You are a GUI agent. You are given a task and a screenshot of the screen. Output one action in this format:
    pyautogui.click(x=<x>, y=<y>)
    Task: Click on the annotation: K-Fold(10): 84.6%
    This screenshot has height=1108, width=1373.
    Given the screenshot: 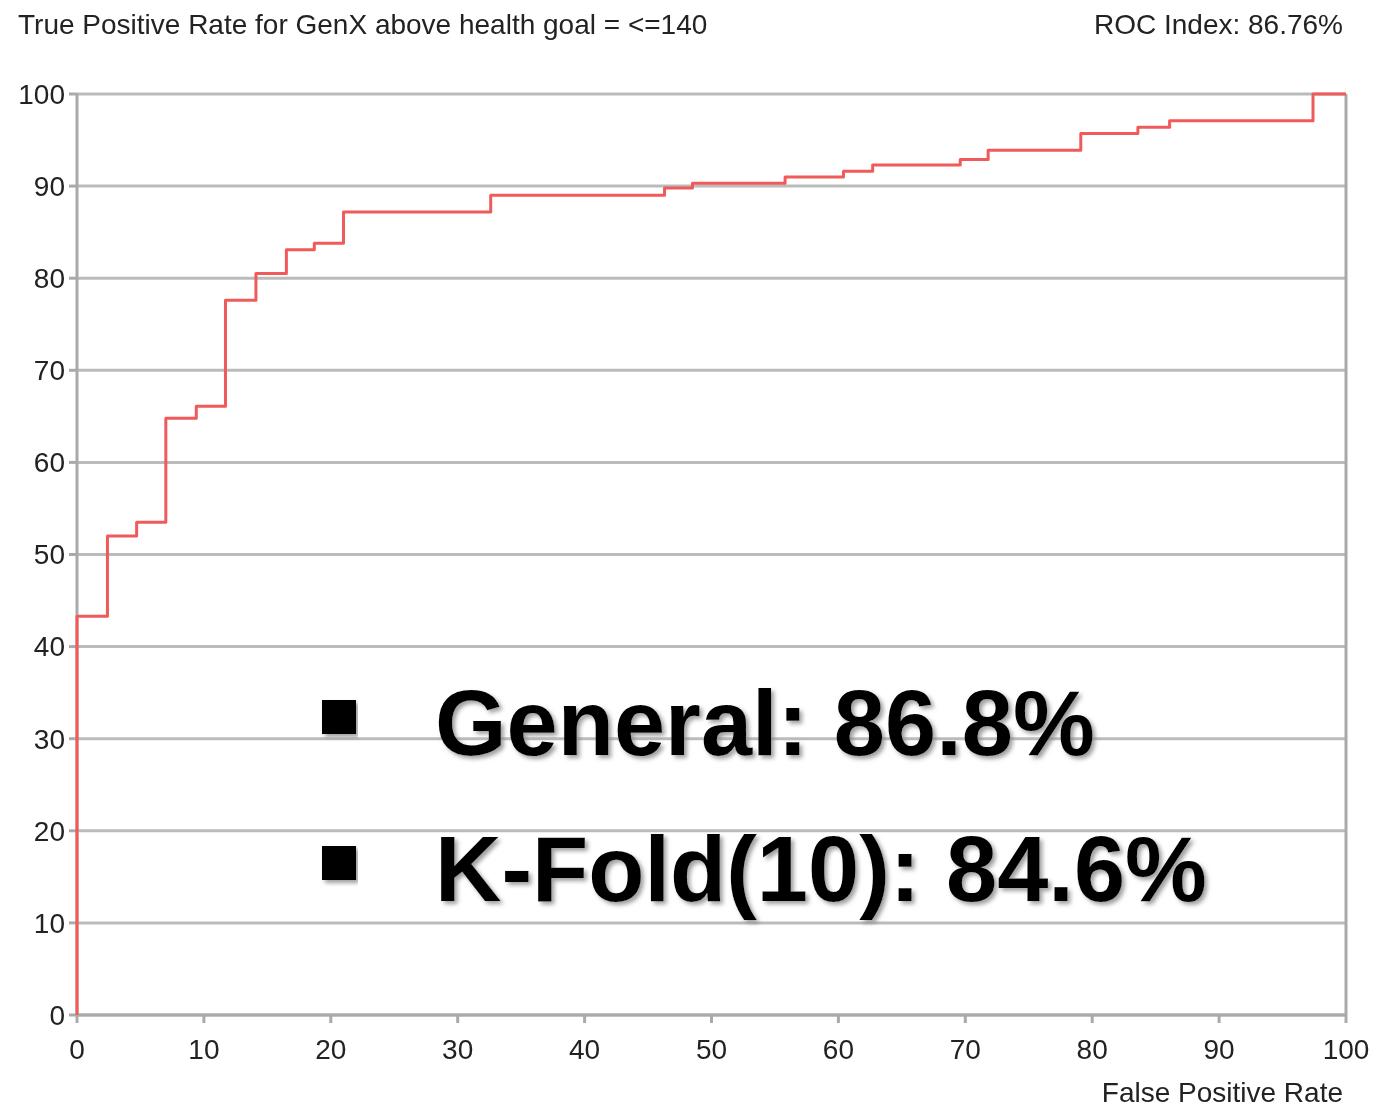 What is the action you would take?
    pyautogui.click(x=821, y=869)
    